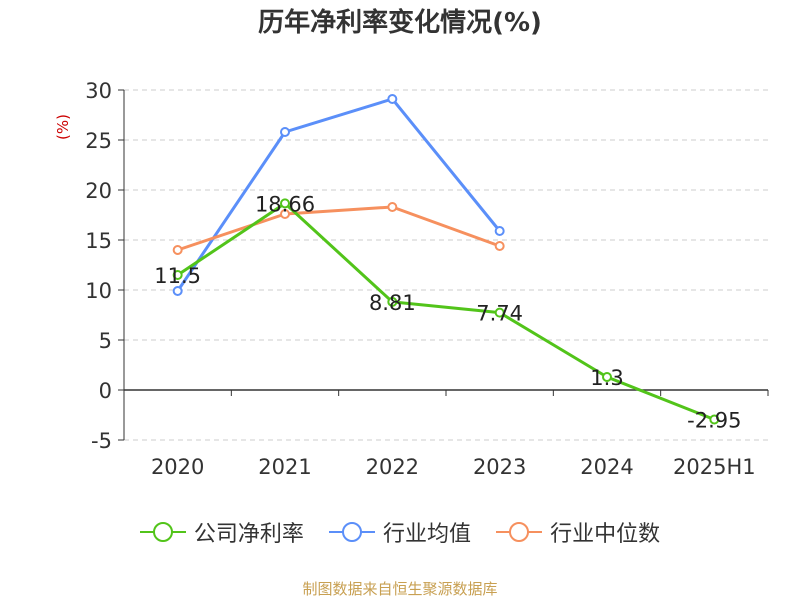 This screenshot has width=800, height=600. I want to click on y-unit-label: (%), so click(63, 127).